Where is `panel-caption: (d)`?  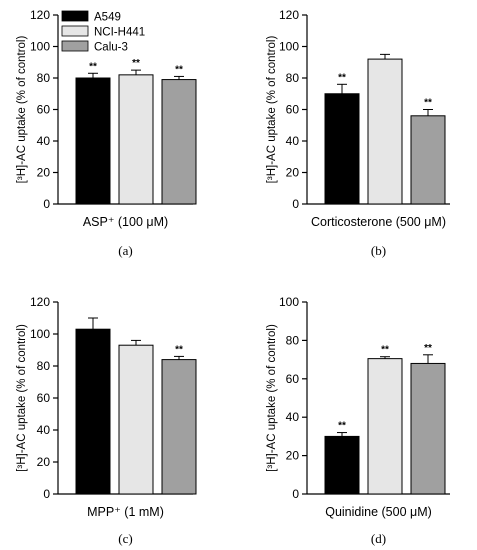
panel-caption: (d) is located at coordinates (378, 538).